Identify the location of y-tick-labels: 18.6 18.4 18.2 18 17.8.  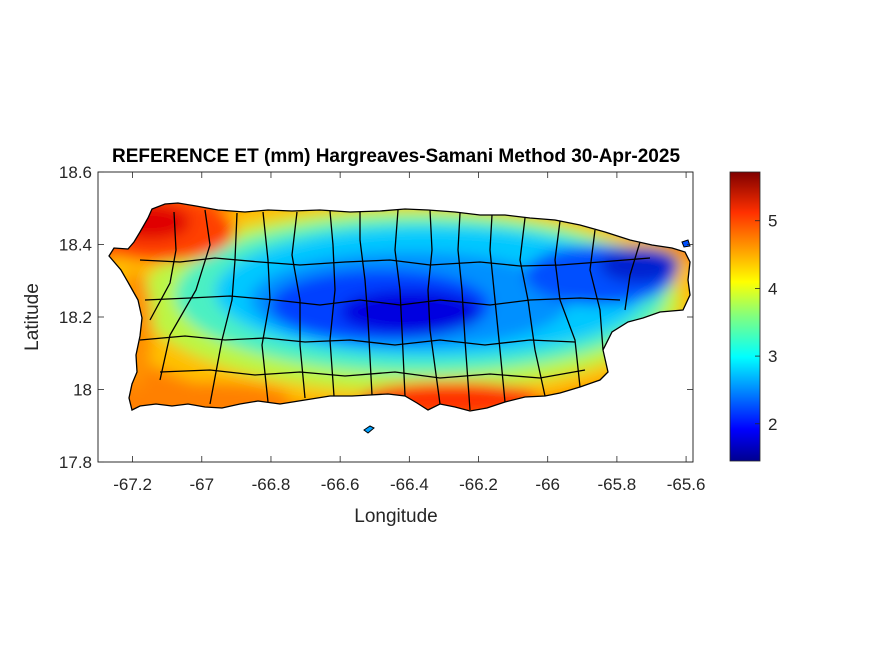
(75, 317).